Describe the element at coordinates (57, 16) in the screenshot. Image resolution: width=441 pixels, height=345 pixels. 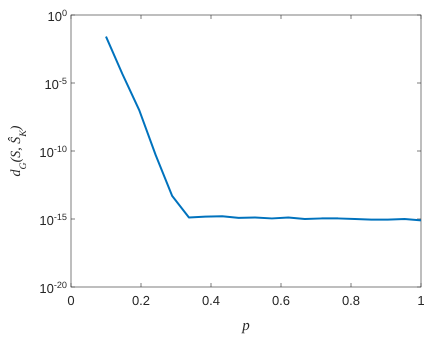
I see `y-tick-label: 10$^{0}$` at that location.